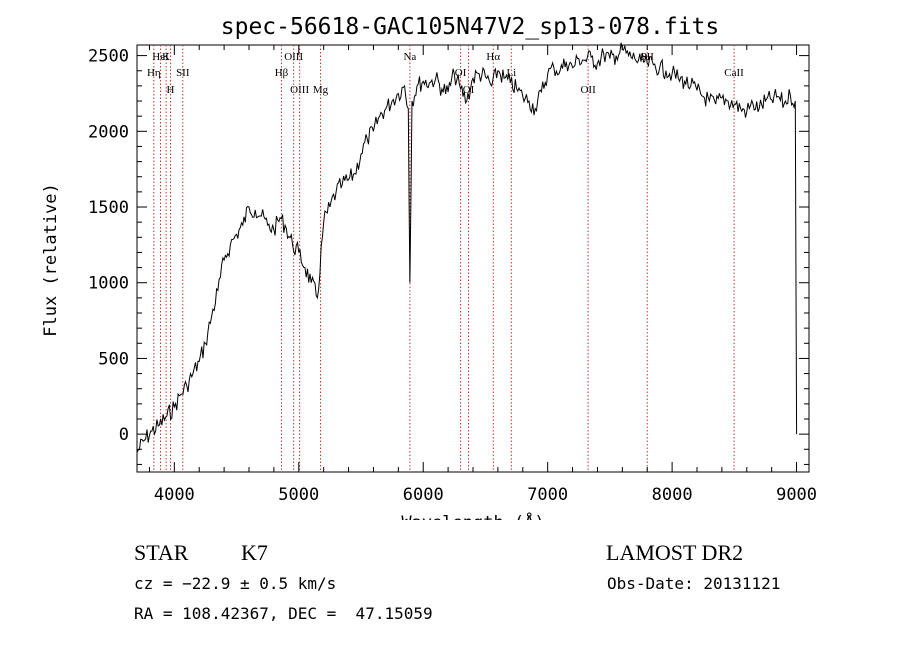  Describe the element at coordinates (298, 495) in the screenshot. I see `x-tick-label-1: 5000` at that location.